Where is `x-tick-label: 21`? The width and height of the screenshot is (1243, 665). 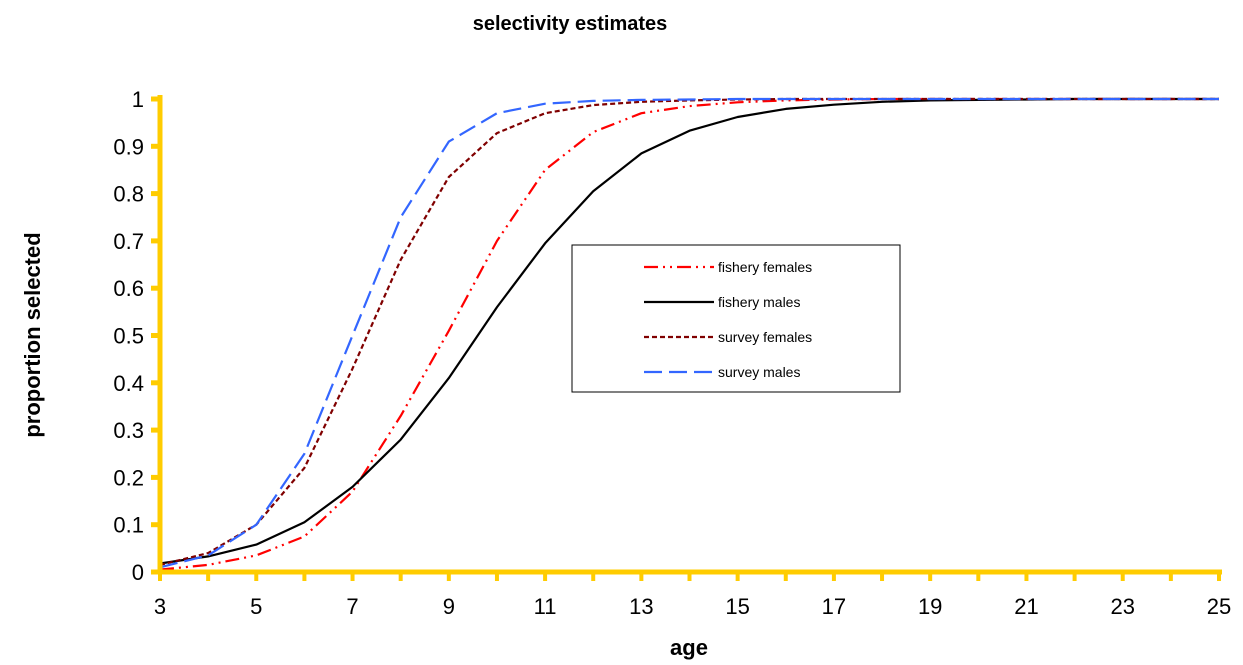
x-tick-label: 21 is located at coordinates (1026, 606).